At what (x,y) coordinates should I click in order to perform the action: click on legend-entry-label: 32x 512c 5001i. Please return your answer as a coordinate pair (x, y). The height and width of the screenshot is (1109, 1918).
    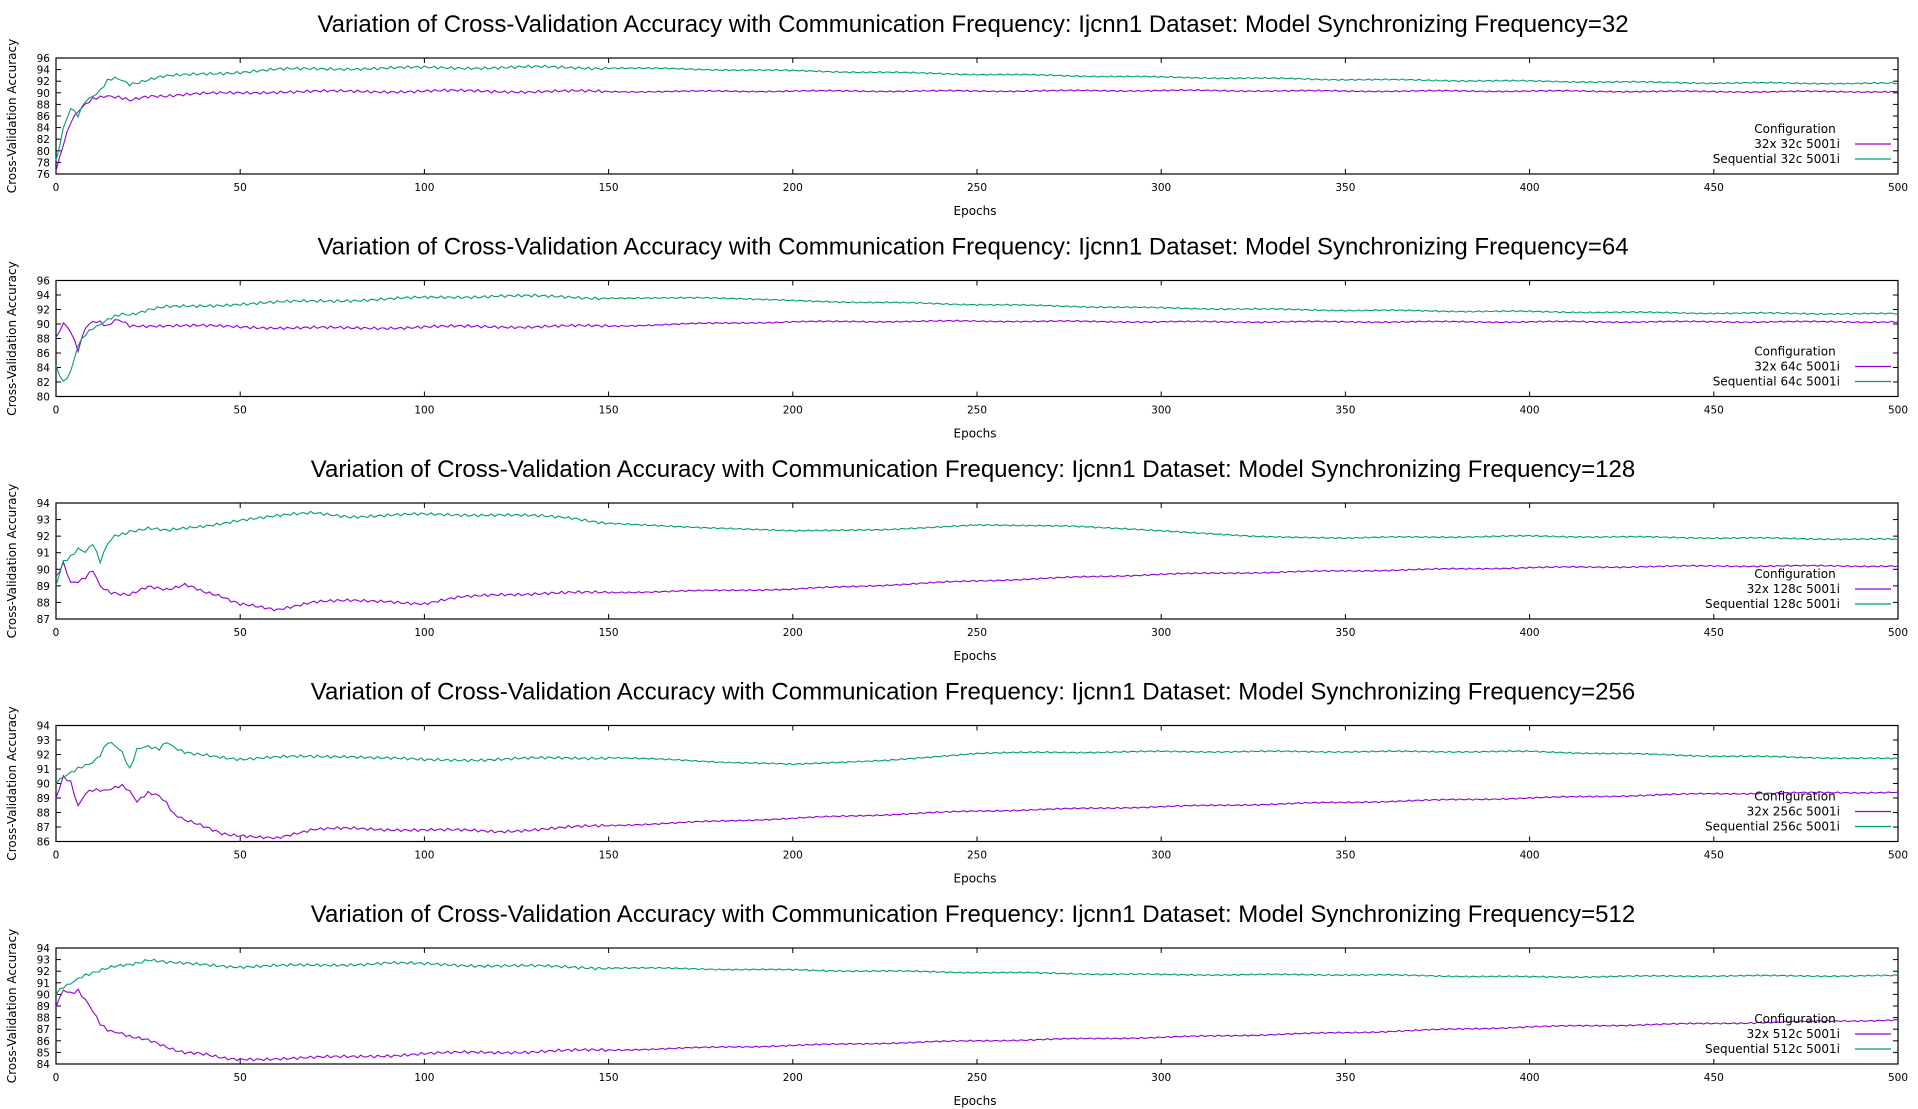
    Looking at the image, I should click on (1793, 1034).